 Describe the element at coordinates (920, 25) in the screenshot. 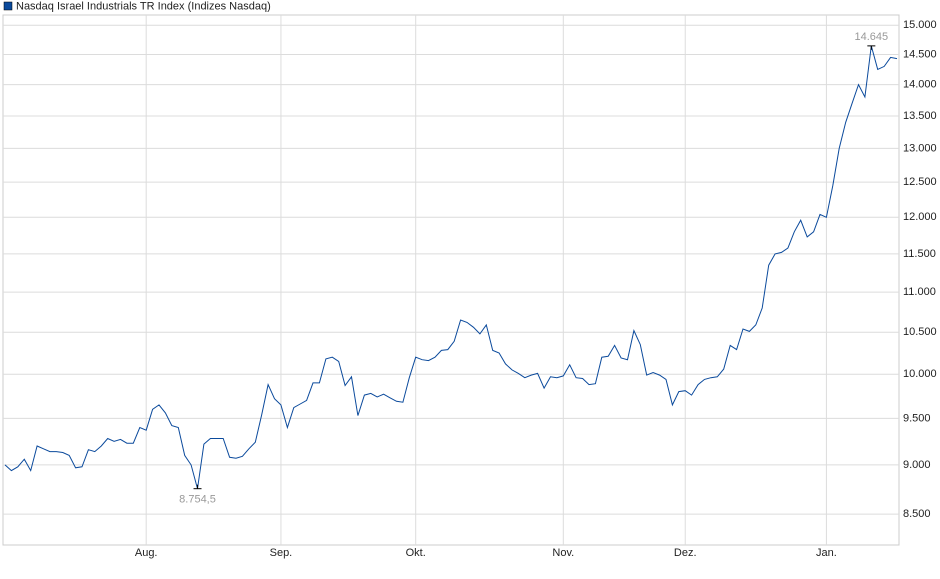

I see `y-tick-label: 15.000` at that location.